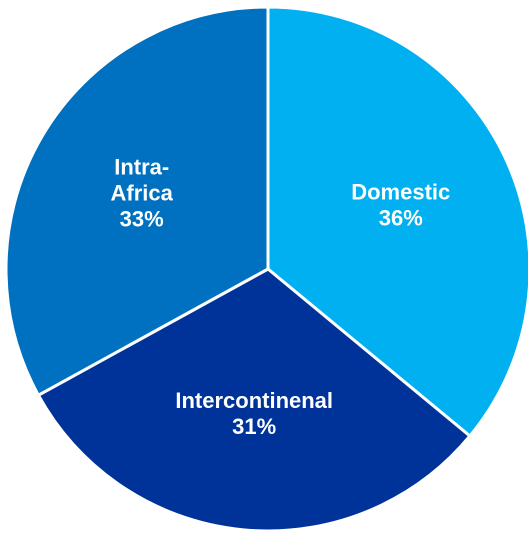 Image resolution: width=528 pixels, height=534 pixels. I want to click on pie-slice-label-1: Intercontinenal 31%, so click(254, 413).